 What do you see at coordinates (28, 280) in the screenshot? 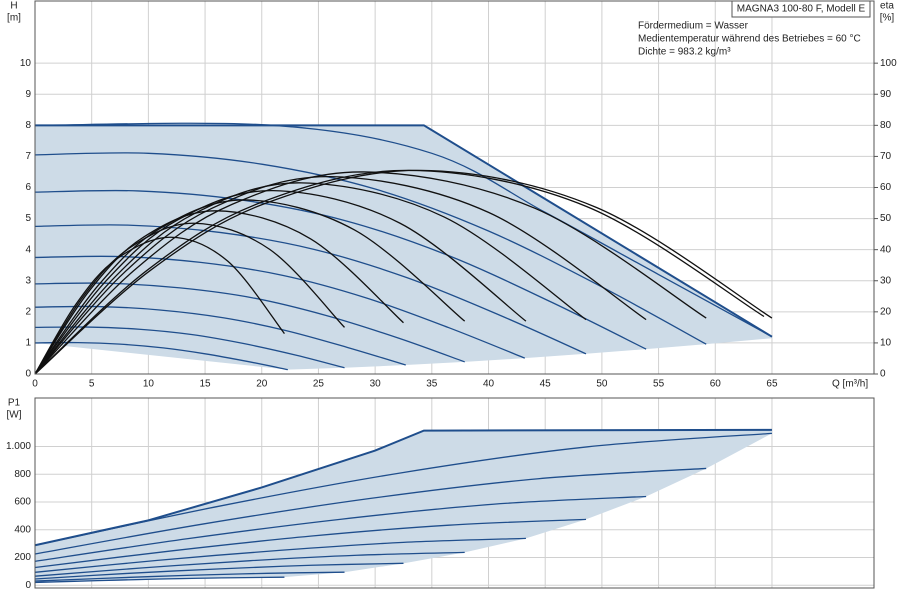
I see `y-tick-label: 3` at bounding box center [28, 280].